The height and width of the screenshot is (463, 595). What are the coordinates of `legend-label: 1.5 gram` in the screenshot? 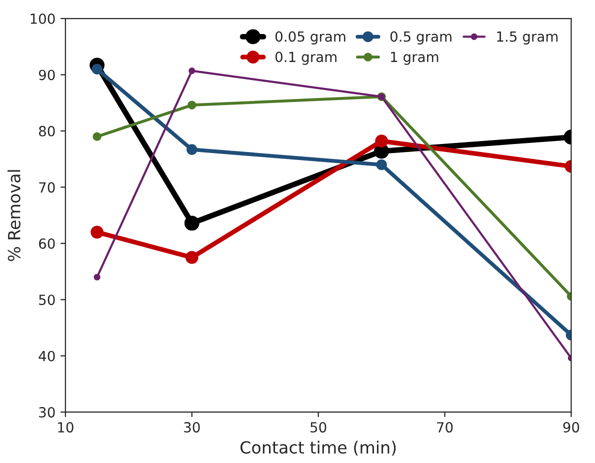 It's located at (527, 37).